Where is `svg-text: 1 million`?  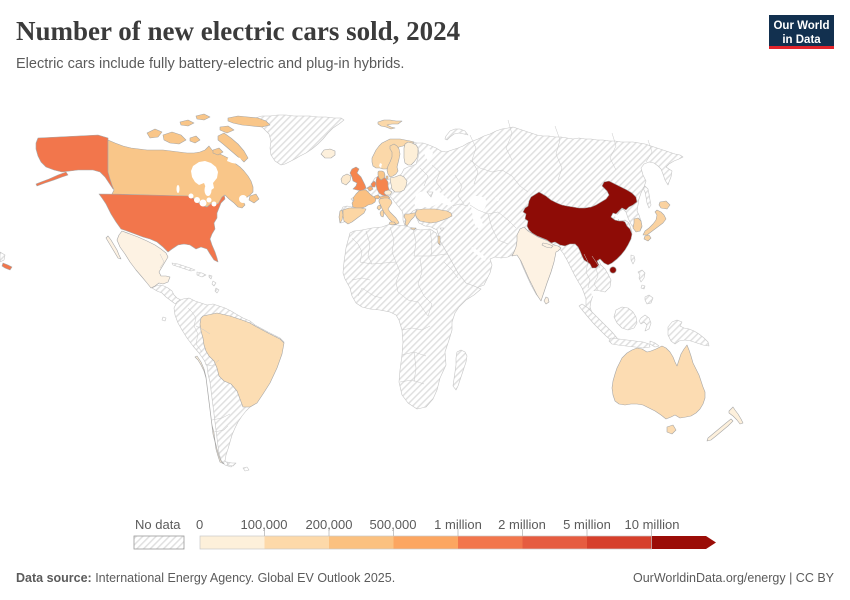 svg-text: 1 million is located at coordinates (458, 524).